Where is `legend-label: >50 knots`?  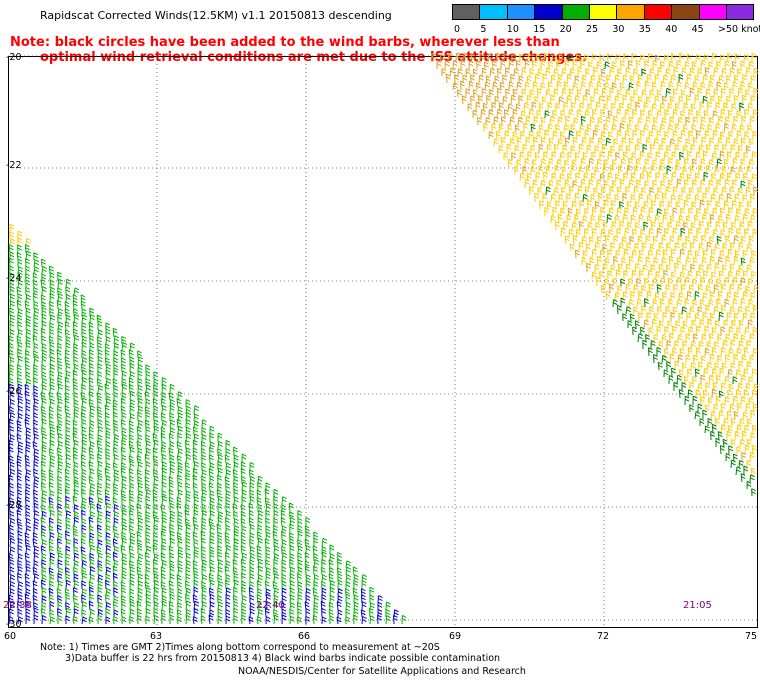
legend-label: >50 knots is located at coordinates (739, 29).